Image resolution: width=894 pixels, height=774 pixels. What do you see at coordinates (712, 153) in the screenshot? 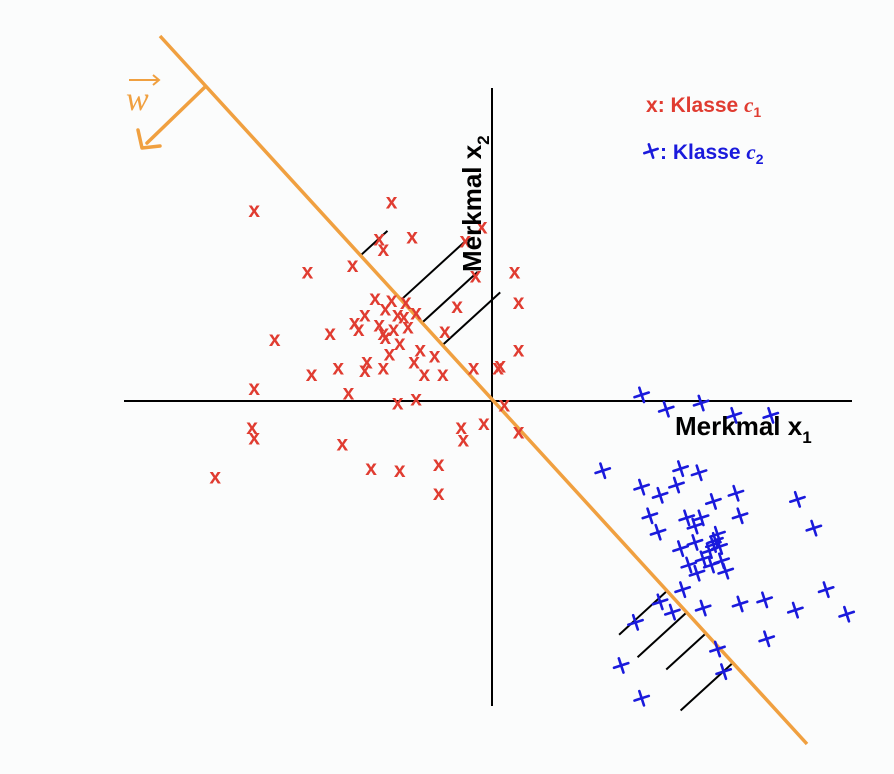
I see `svg-text:: Klasse c2: : Klasse c2` at bounding box center [712, 153].